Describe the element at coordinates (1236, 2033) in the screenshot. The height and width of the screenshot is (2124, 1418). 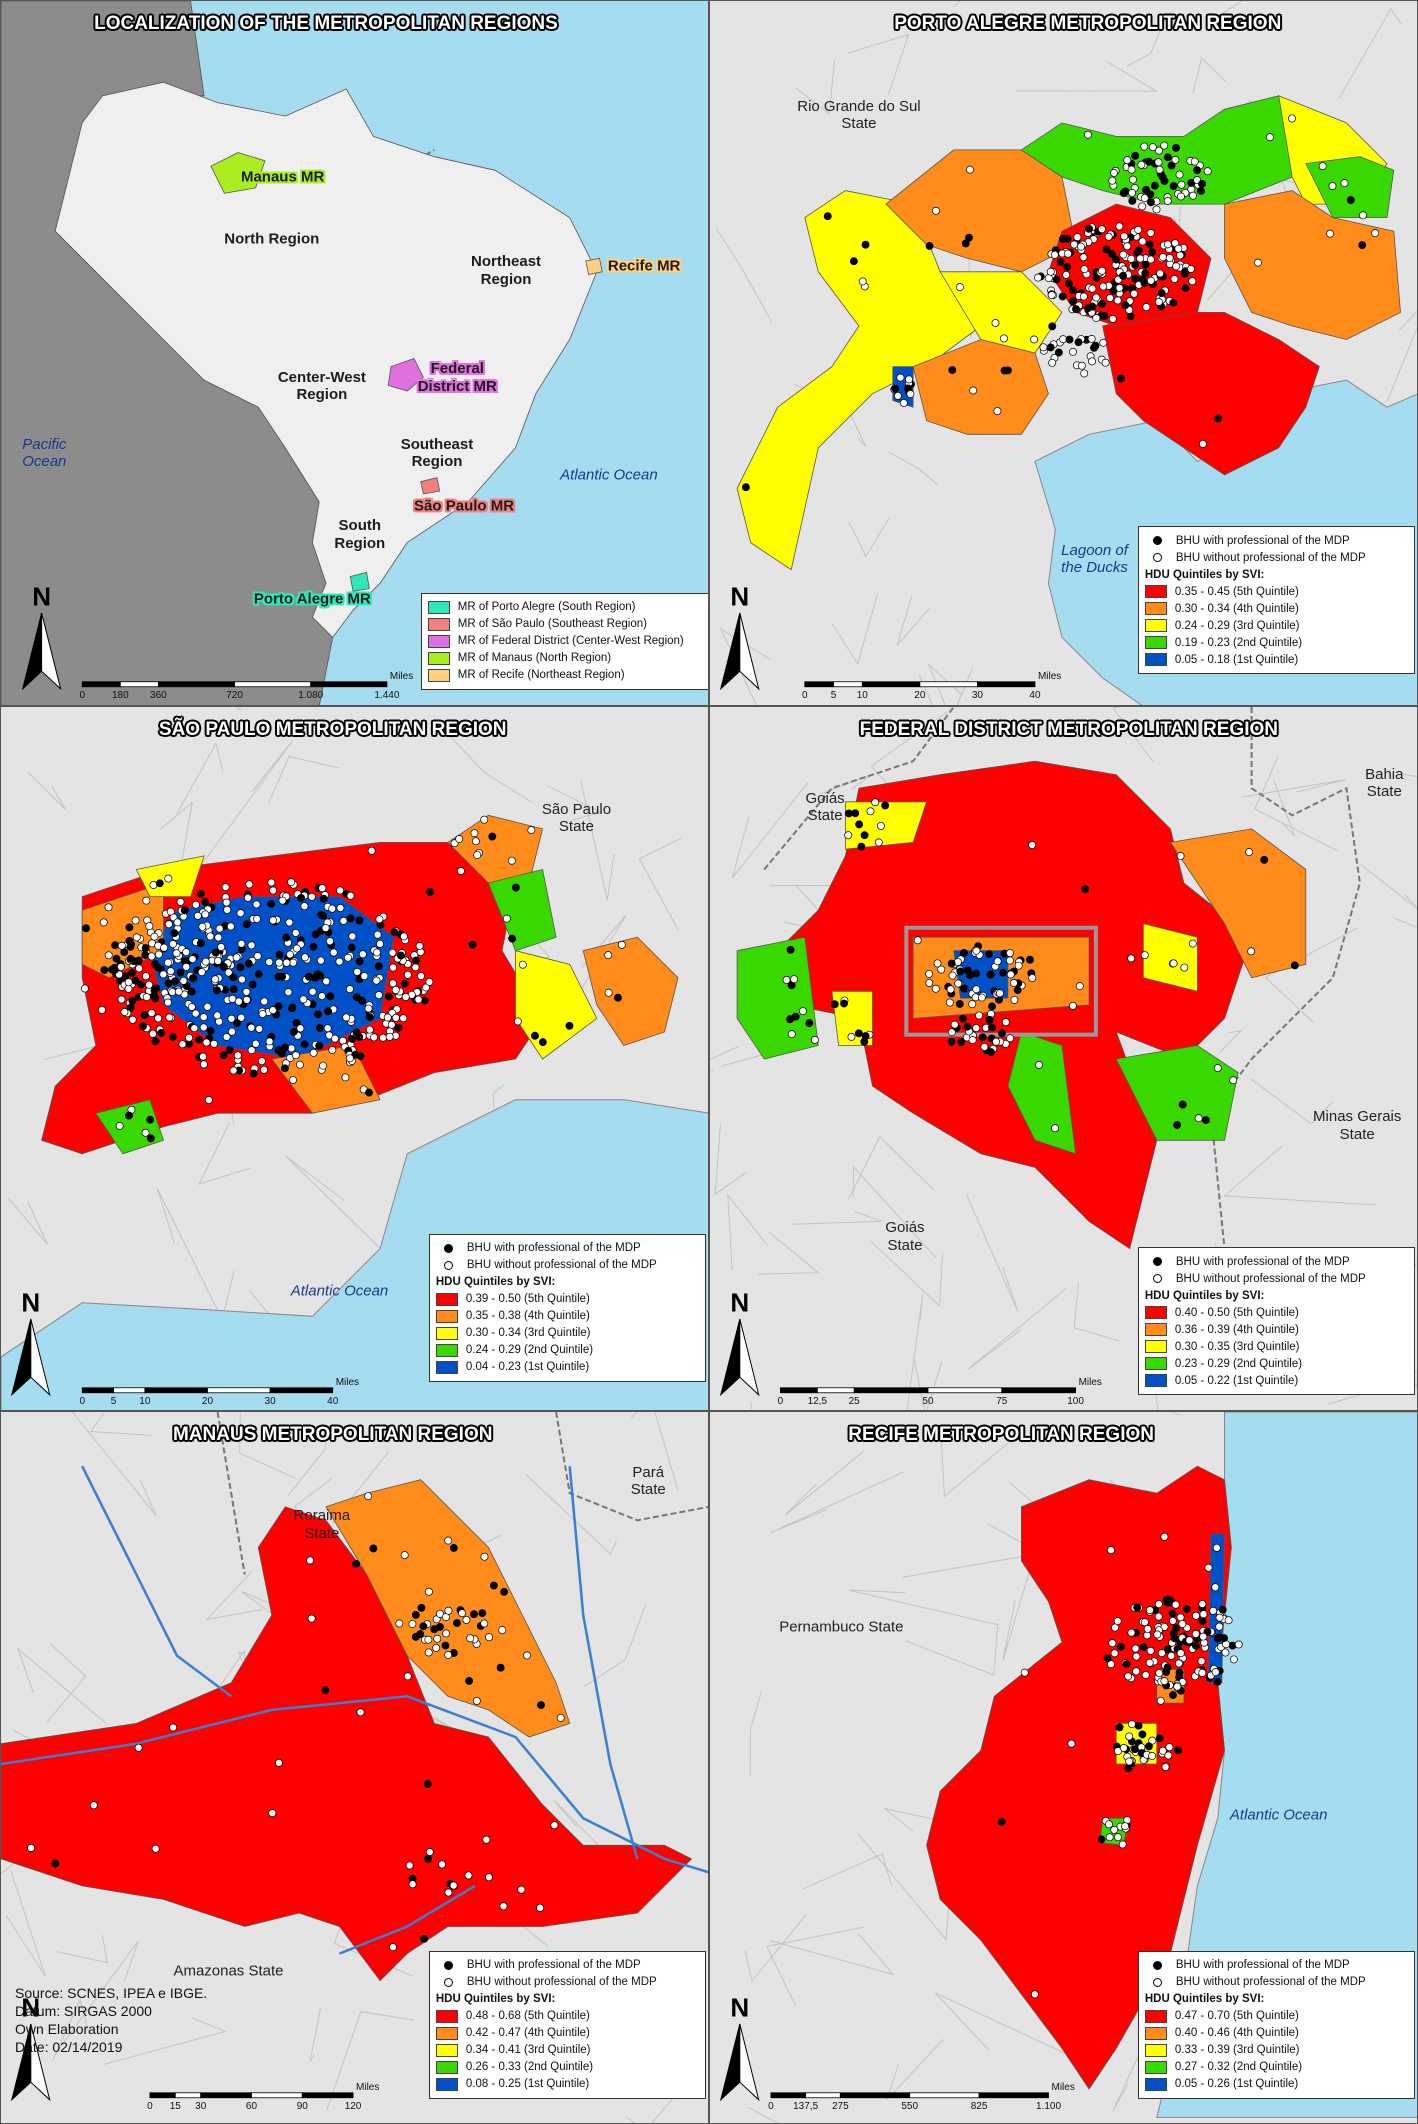
I see `legend-label: 0.40 - 0.46 (4th Quintile)` at that location.